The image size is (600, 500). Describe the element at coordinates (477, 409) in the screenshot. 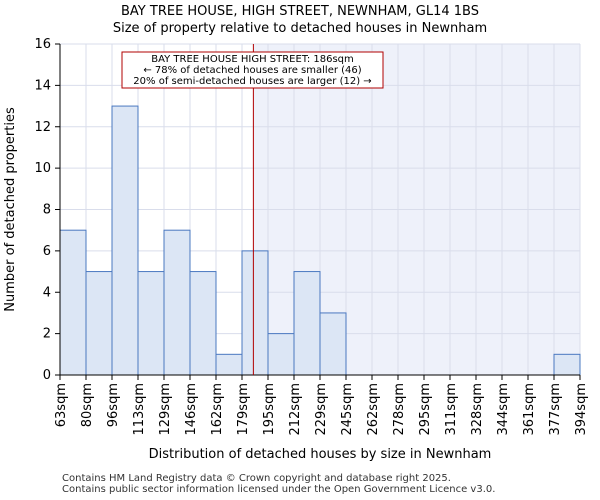

I see `x-tick-label: 328sqm` at that location.